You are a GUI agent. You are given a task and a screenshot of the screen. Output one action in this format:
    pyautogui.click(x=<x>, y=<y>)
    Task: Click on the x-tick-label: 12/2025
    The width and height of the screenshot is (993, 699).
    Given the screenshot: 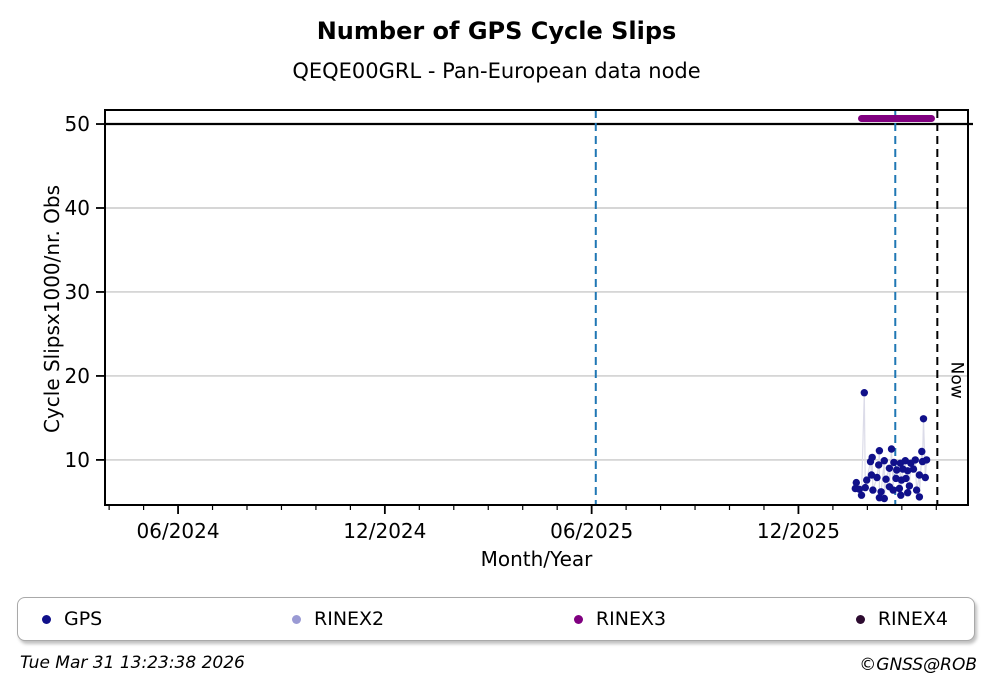 What is the action you would take?
    pyautogui.click(x=798, y=531)
    